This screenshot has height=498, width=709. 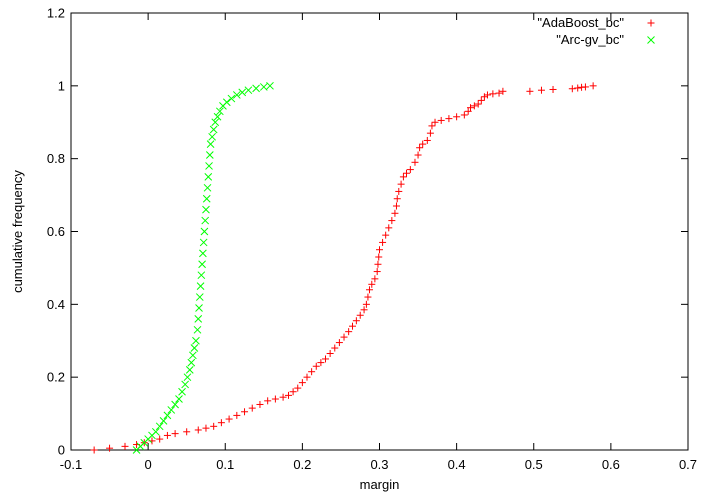 What do you see at coordinates (611, 464) in the screenshot?
I see `x-tick-label: 0.6` at bounding box center [611, 464].